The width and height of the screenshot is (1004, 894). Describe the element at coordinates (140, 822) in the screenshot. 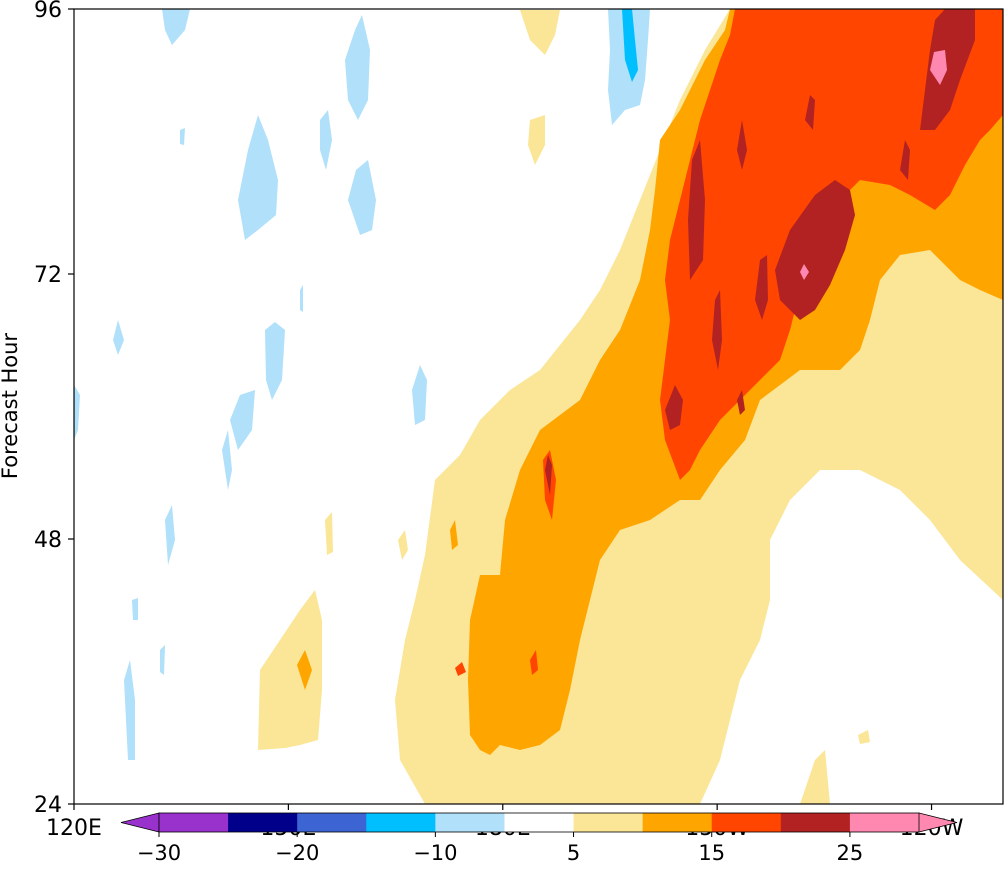

I see `colorbar-extend-under` at that location.